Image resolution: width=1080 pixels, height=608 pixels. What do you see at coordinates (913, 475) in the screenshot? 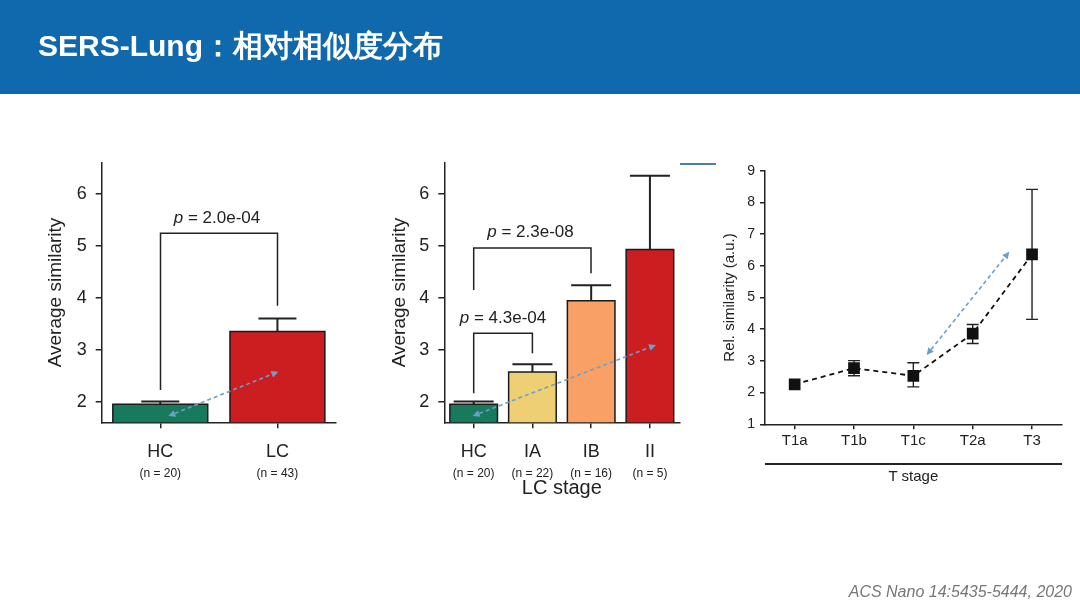
I see `x-axis-title: T stage` at bounding box center [913, 475].